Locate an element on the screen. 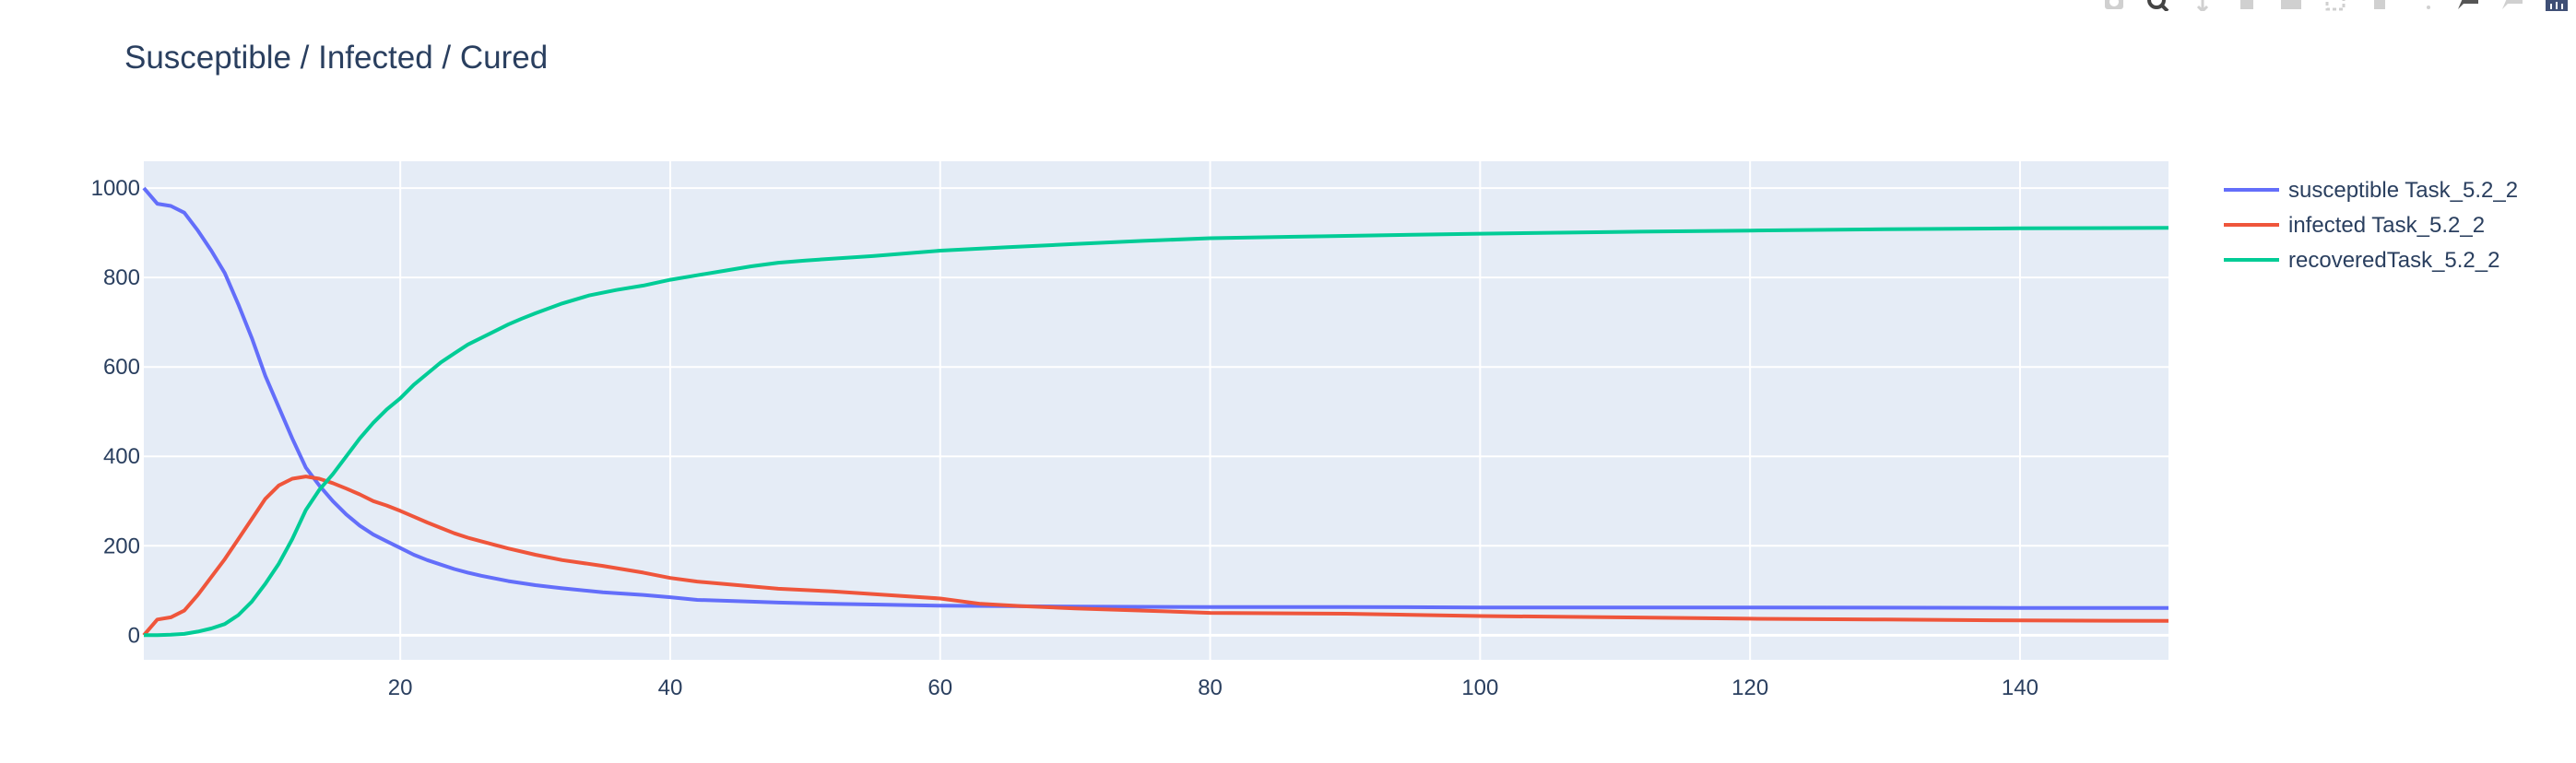  home-icon is located at coordinates (2380, 5).